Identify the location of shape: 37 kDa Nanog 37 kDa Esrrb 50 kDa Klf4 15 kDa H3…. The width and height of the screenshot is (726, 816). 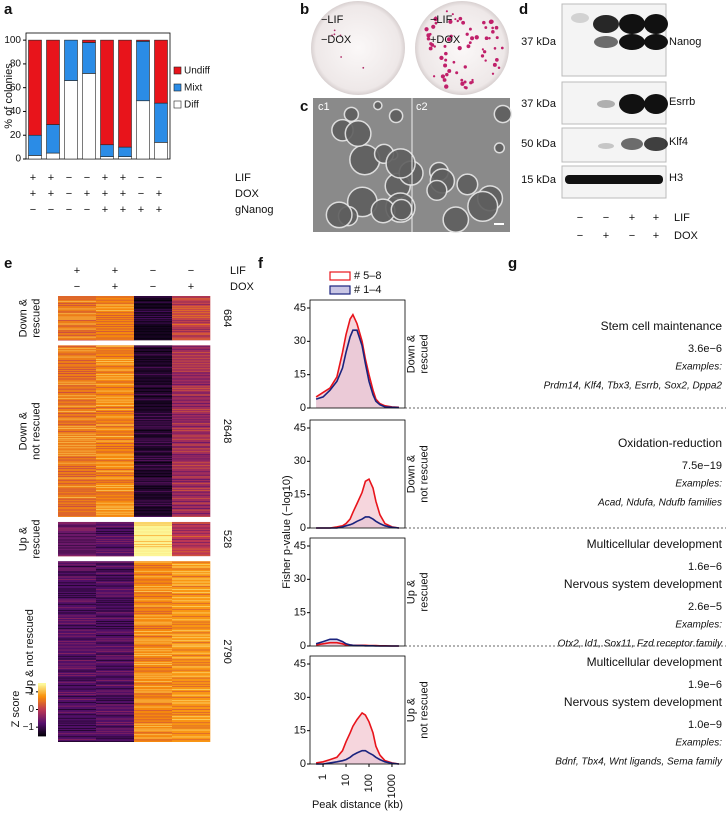
(611, 139).